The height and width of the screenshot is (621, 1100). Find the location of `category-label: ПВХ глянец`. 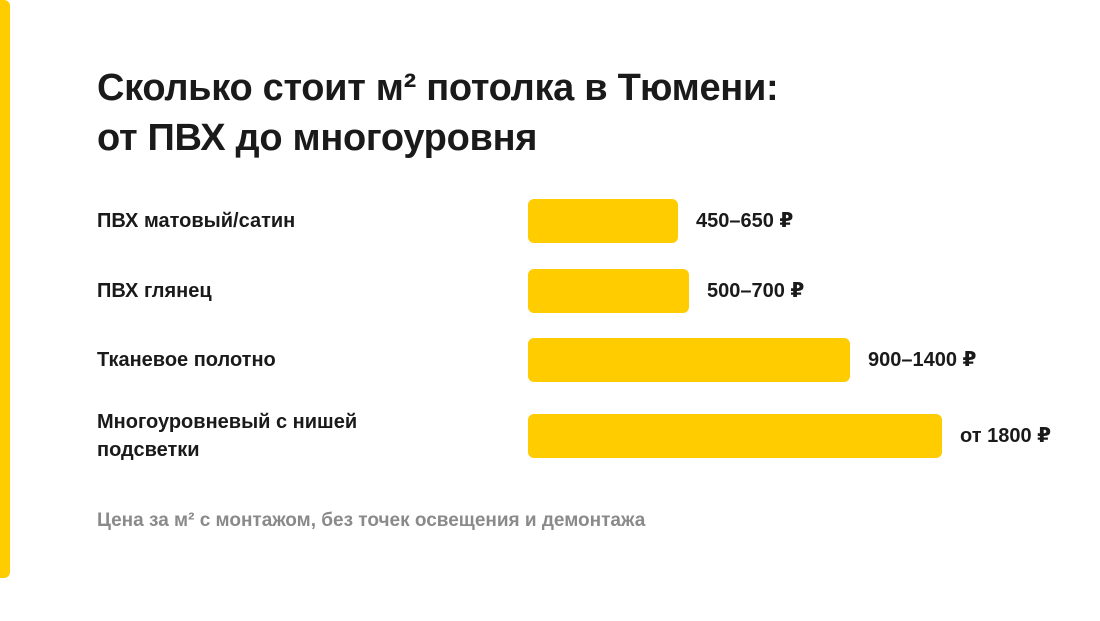

category-label: ПВХ глянец is located at coordinates (154, 291).